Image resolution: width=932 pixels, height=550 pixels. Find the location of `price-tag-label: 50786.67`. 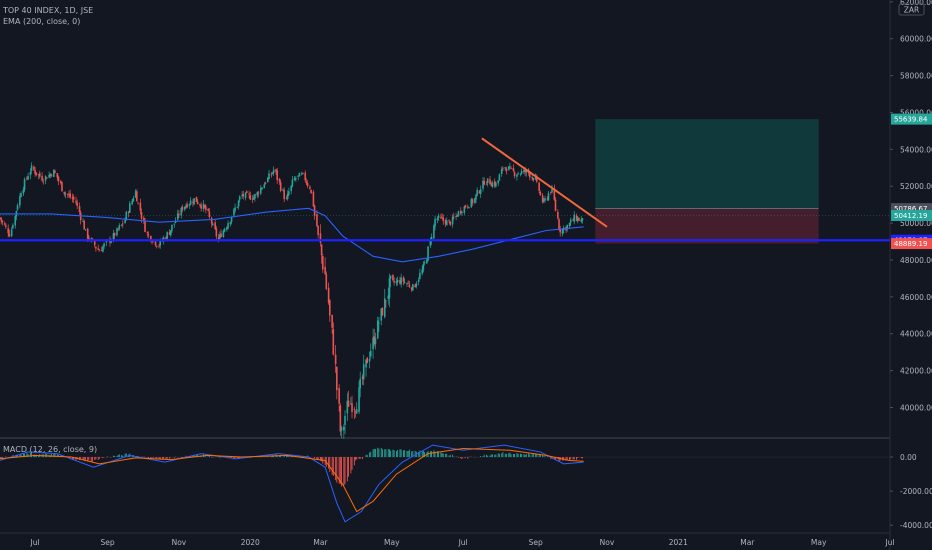

price-tag-label: 50786.67 is located at coordinates (910, 209).